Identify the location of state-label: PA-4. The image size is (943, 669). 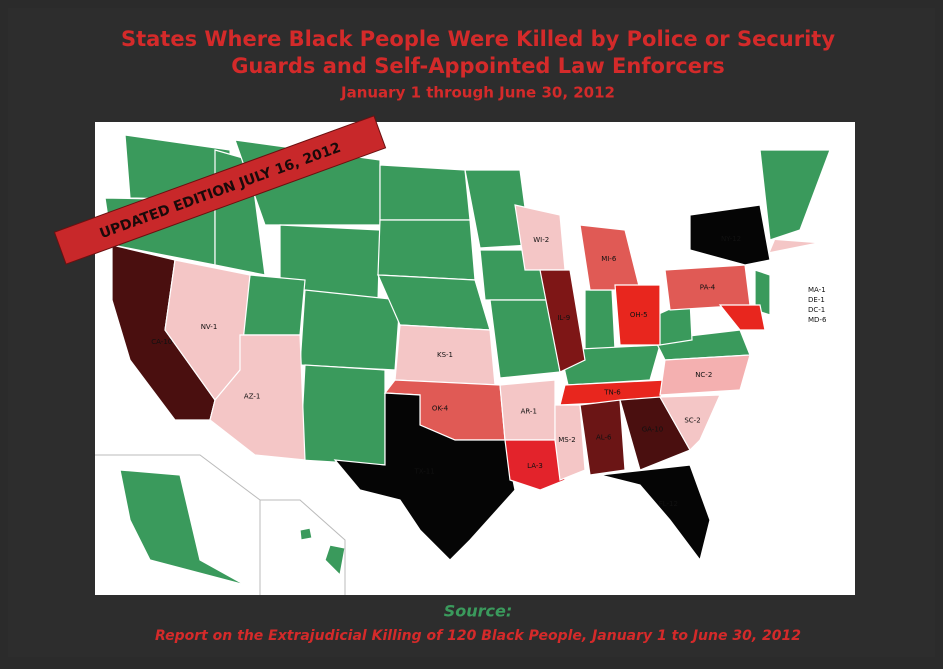
(708, 288).